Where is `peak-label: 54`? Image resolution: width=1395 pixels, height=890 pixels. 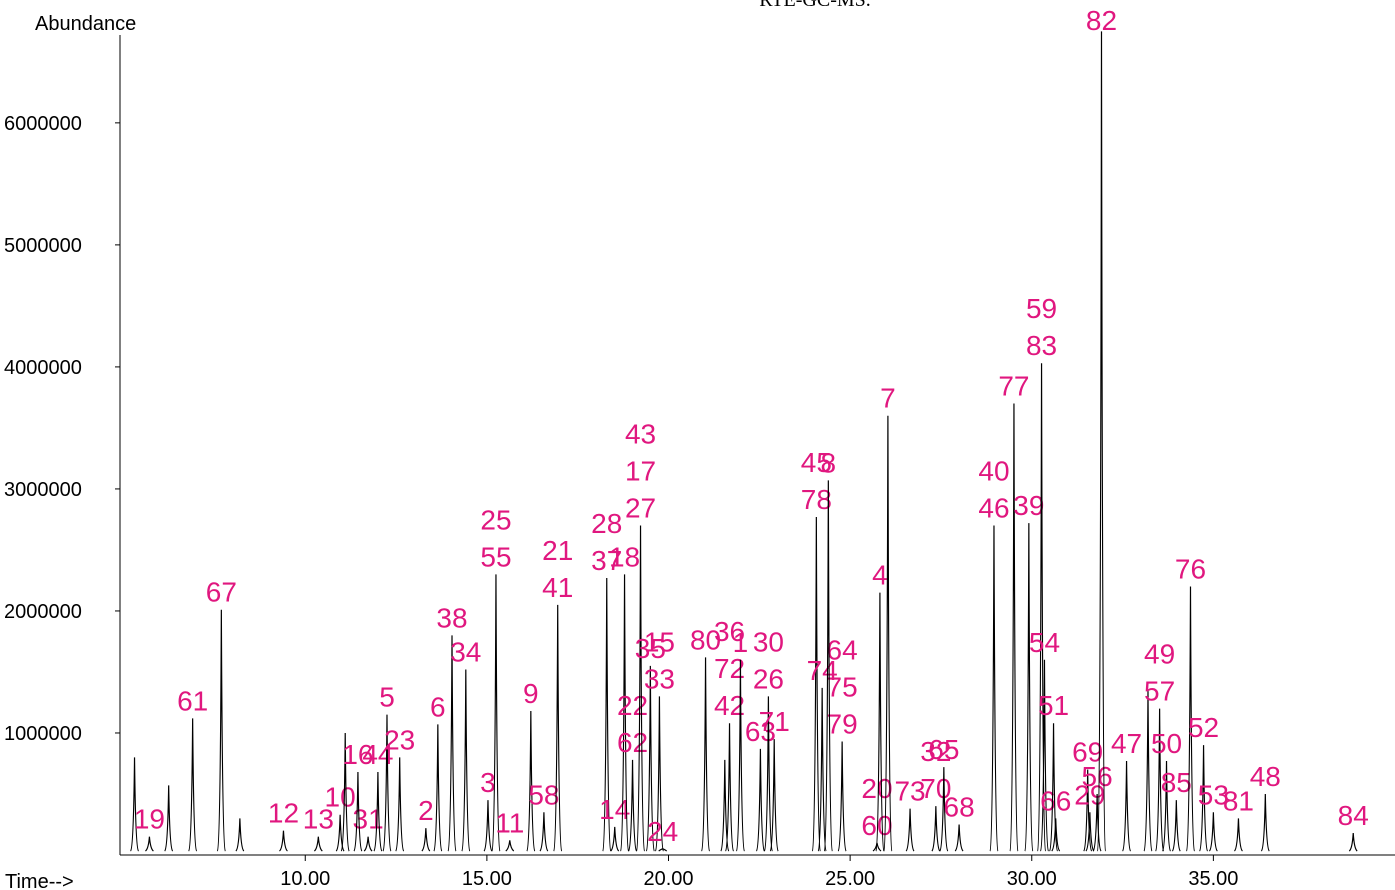
peak-label: 54 is located at coordinates (1044, 642).